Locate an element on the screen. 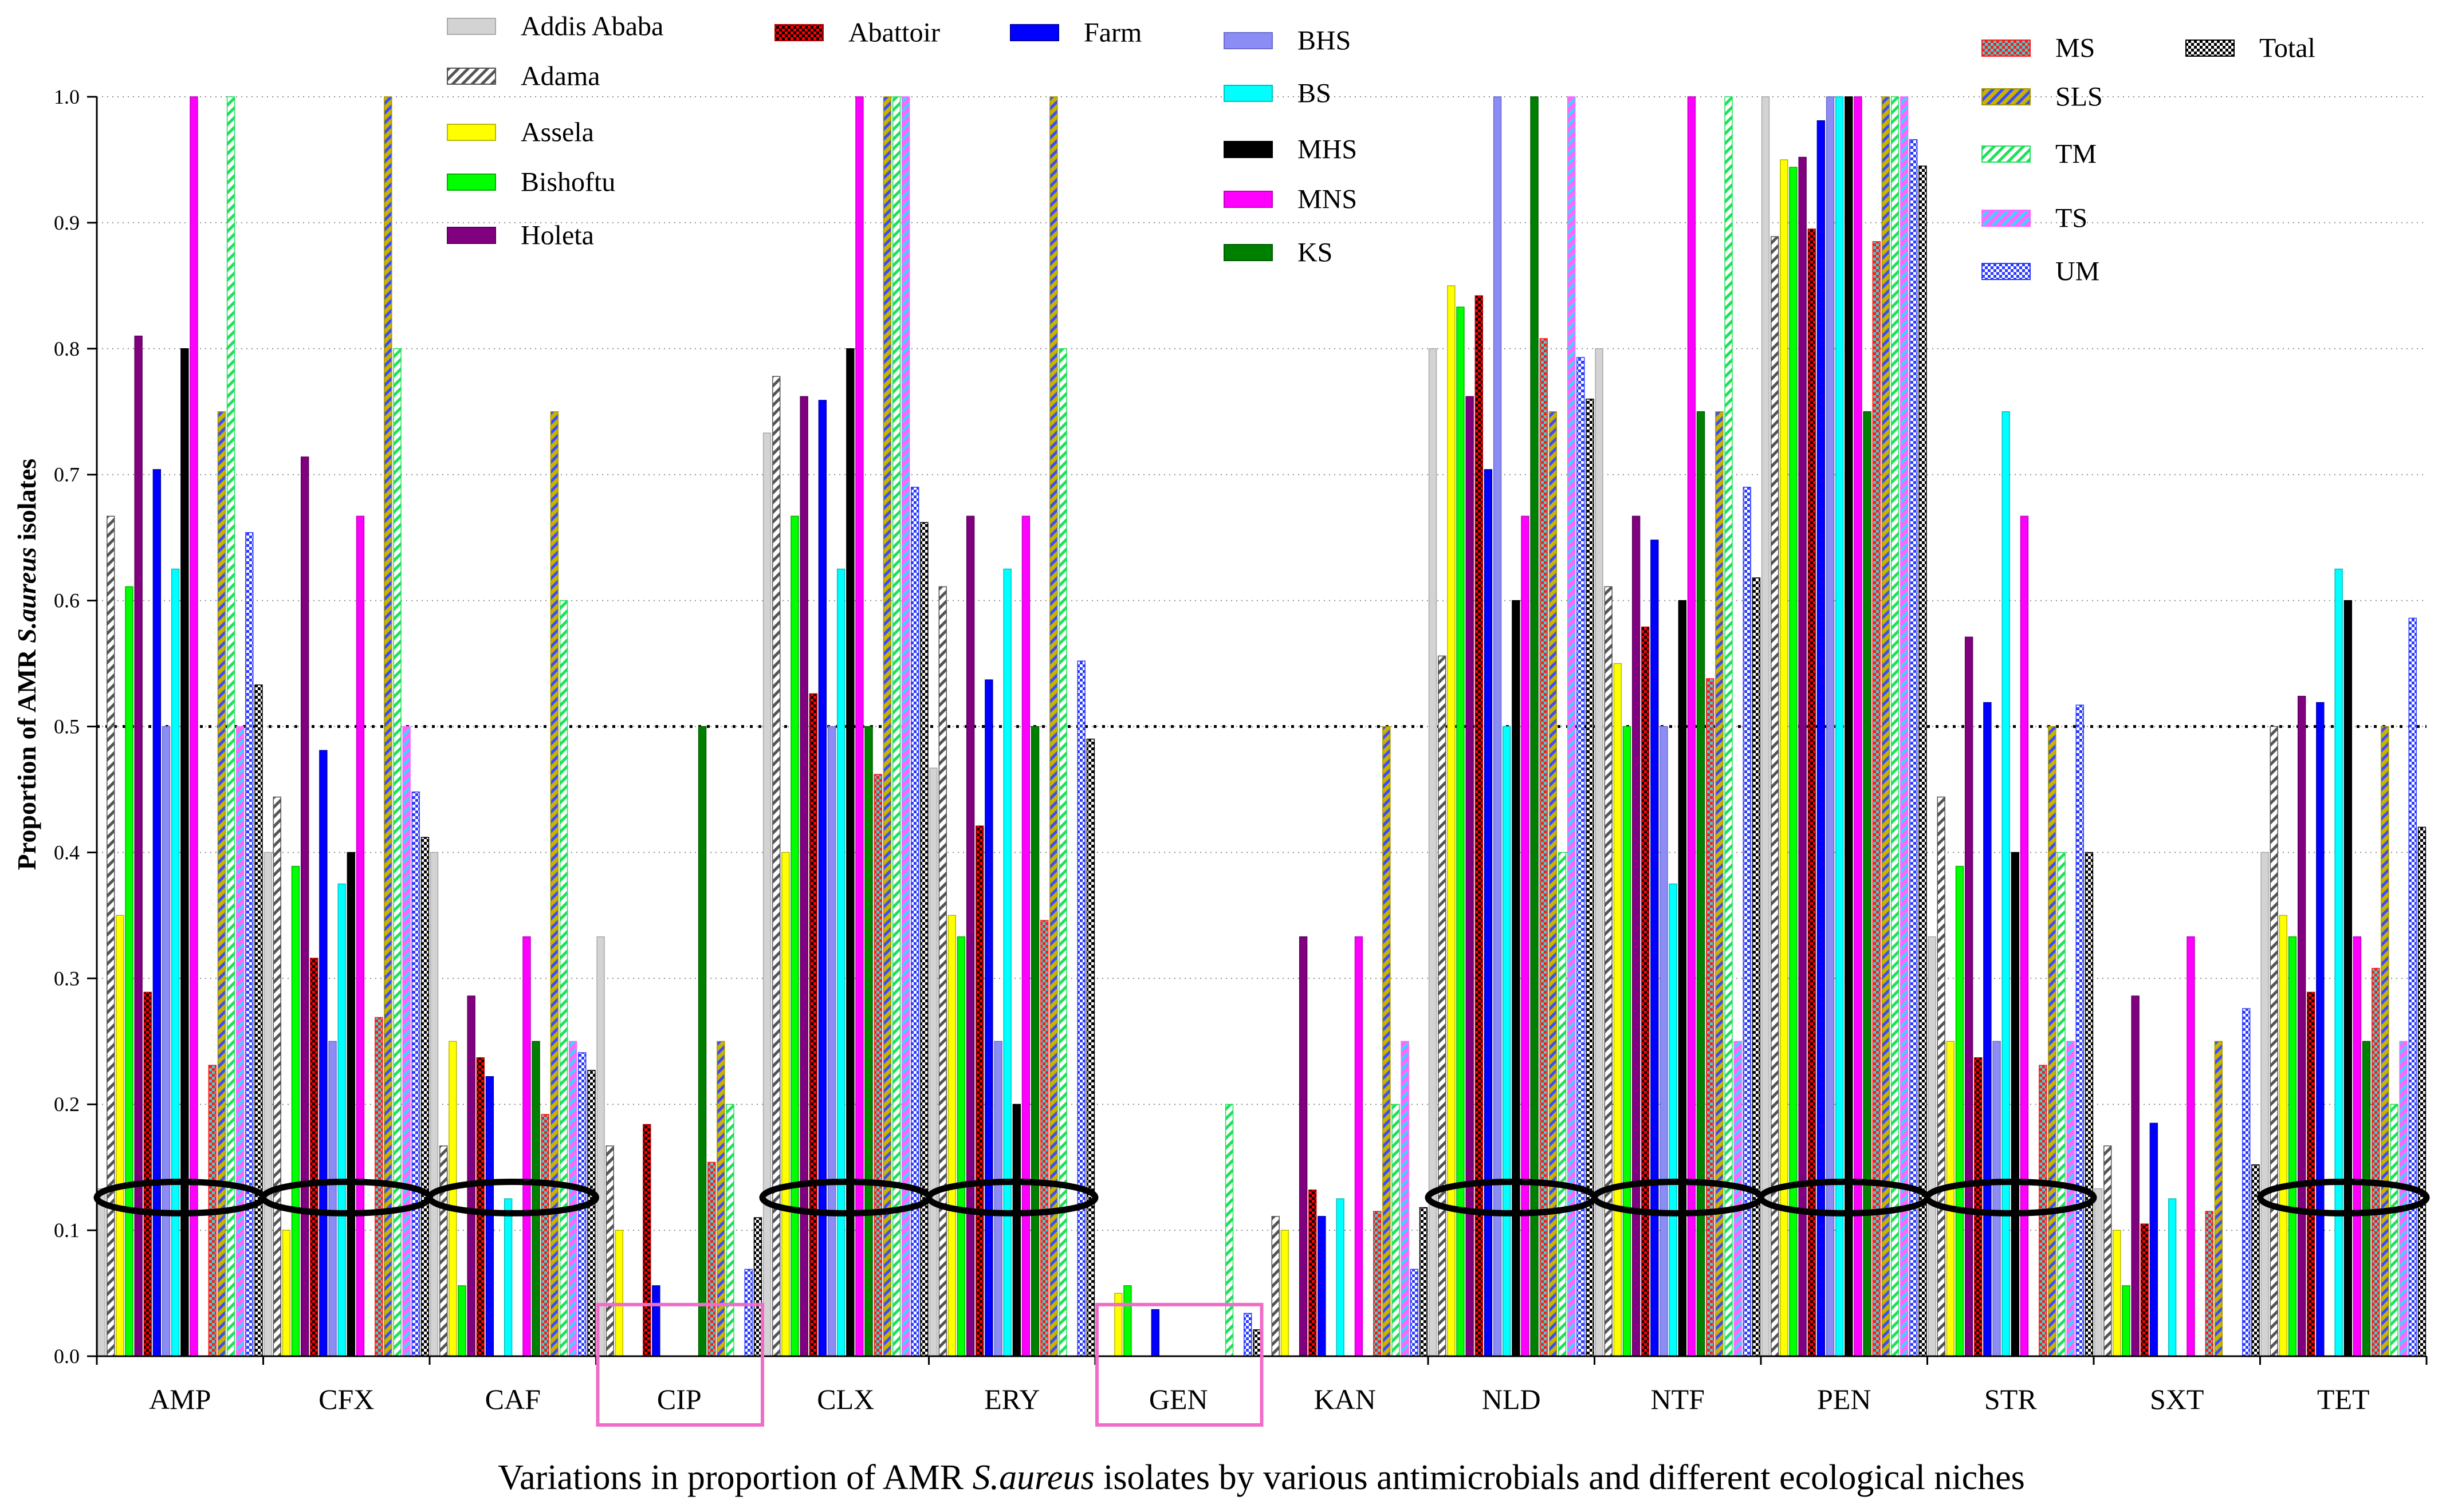  bar-tet-ts is located at coordinates (2403, 1199).